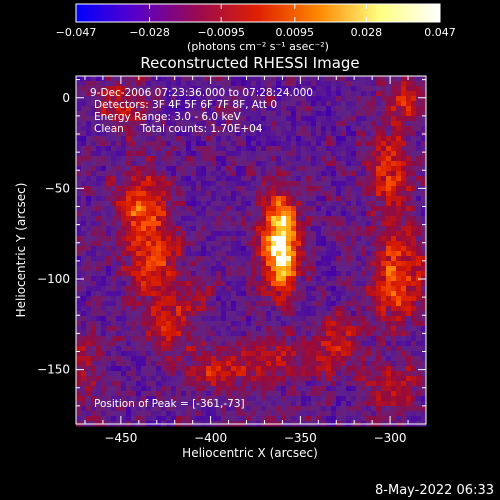  What do you see at coordinates (76, 32) in the screenshot?
I see `colorbar-tick-label: −0.047` at bounding box center [76, 32].